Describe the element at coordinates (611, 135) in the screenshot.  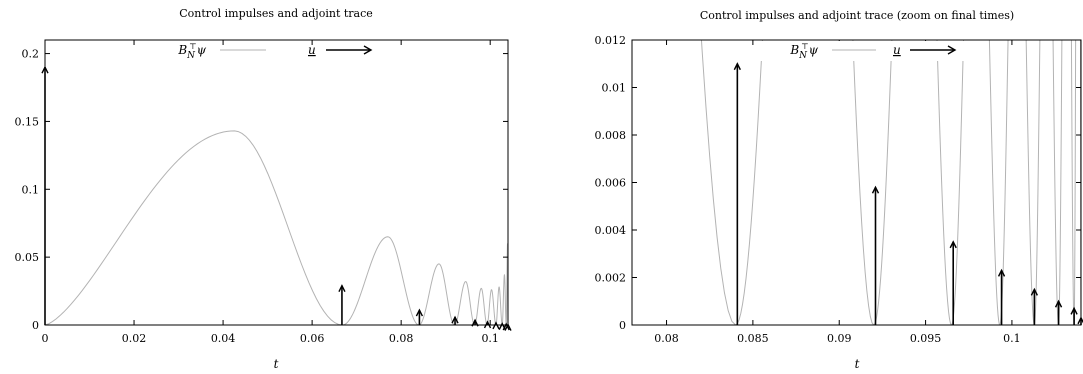
I see `y-tick-label: 0.008` at that location.